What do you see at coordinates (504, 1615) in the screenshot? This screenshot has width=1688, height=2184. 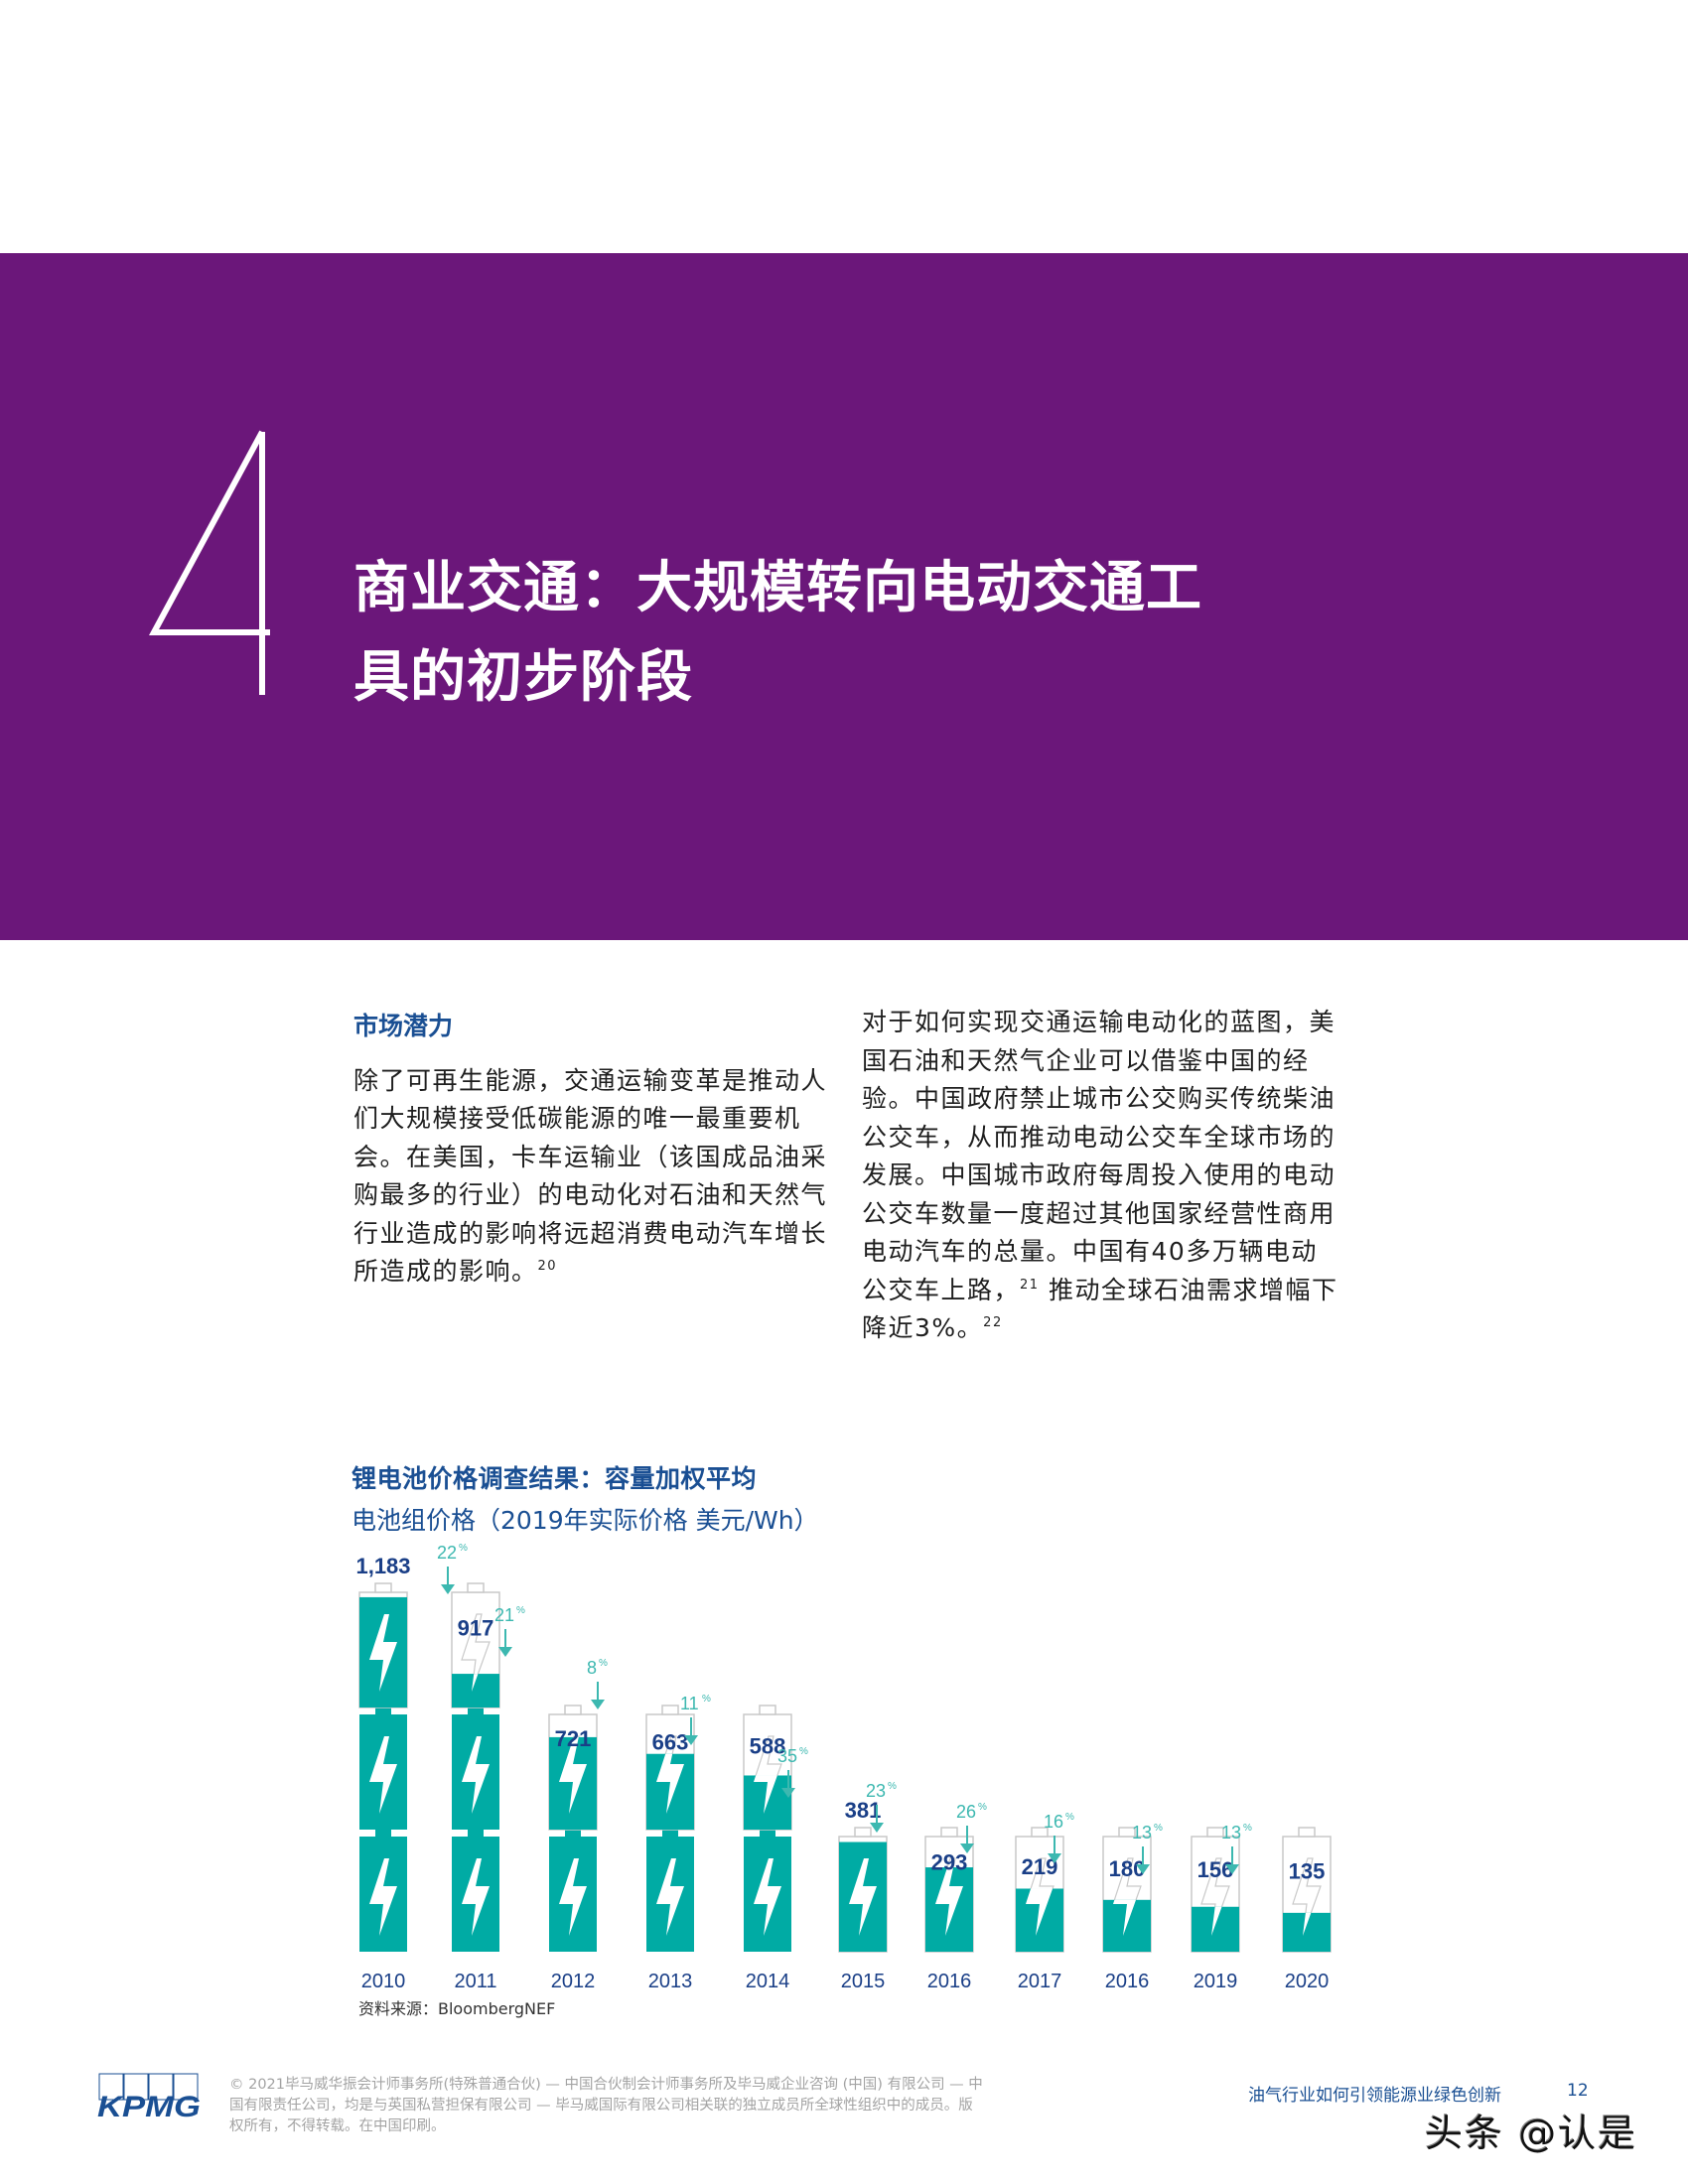 I see `decline-percent-label: 21` at bounding box center [504, 1615].